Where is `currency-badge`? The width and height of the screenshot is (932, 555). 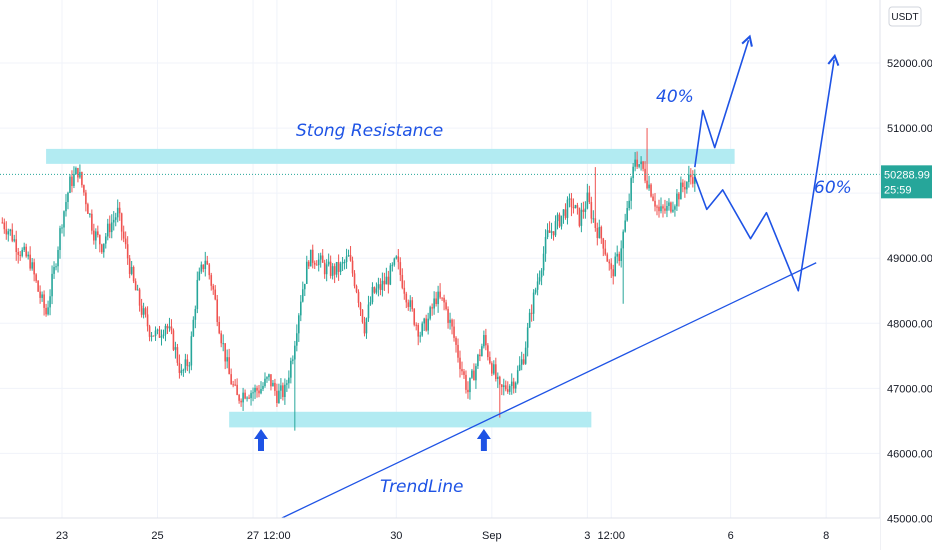 currency-badge is located at coordinates (905, 16).